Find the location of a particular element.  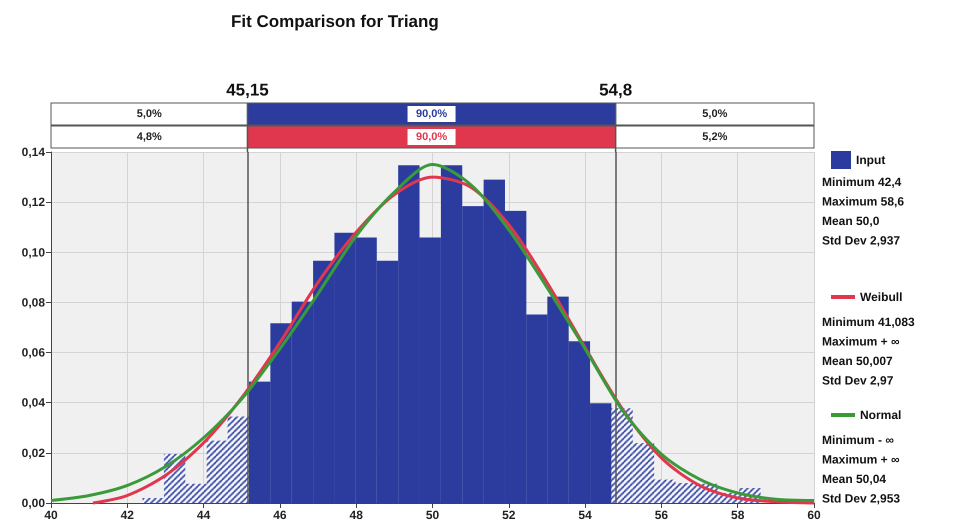

x-tick-label: 58 is located at coordinates (738, 515).